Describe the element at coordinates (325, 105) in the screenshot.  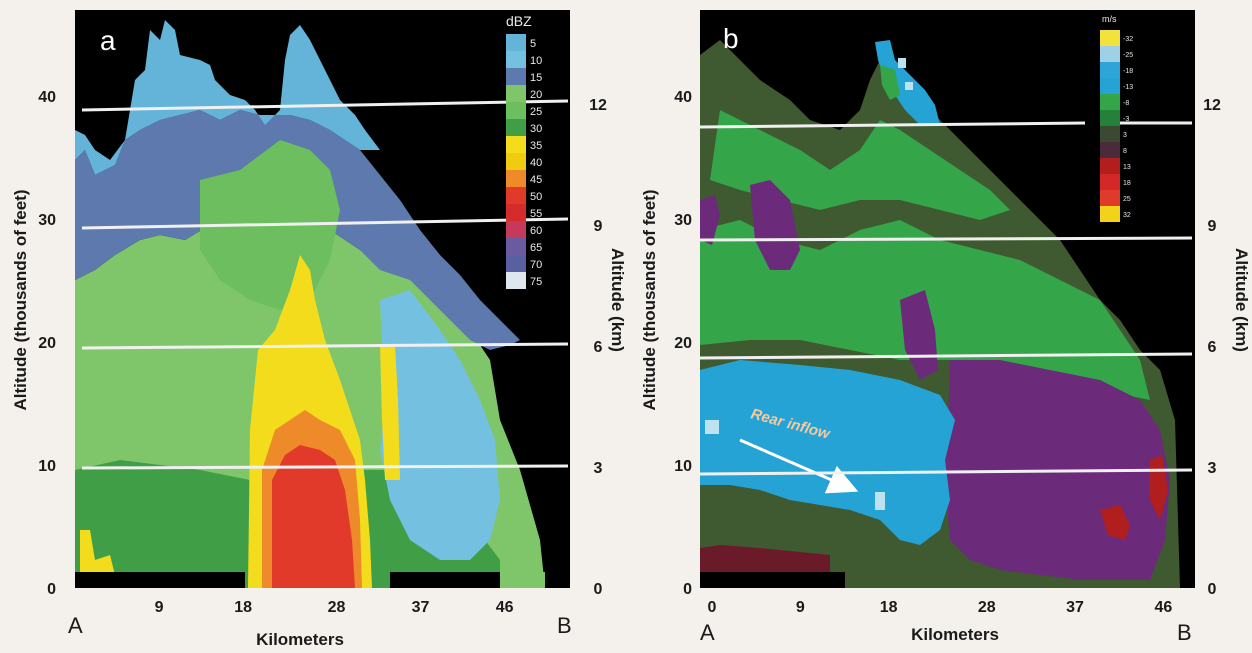
I see `panel-a-altitude-line-12km` at that location.